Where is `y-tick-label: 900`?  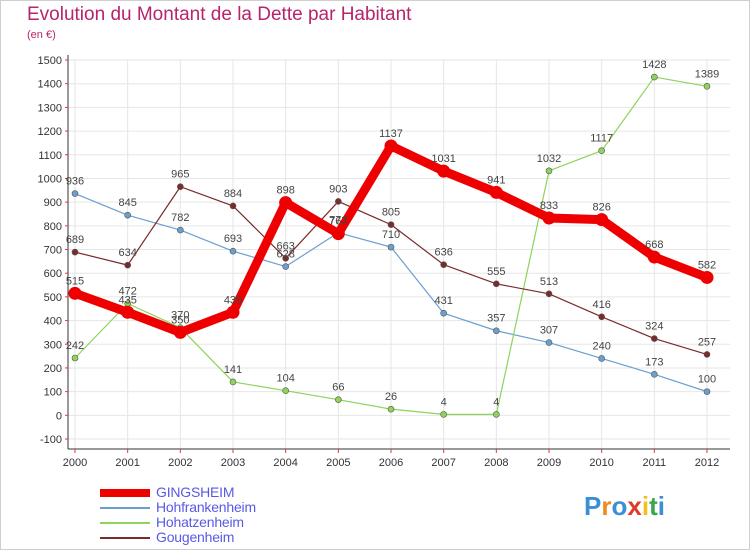 y-tick-label: 900 is located at coordinates (53, 203).